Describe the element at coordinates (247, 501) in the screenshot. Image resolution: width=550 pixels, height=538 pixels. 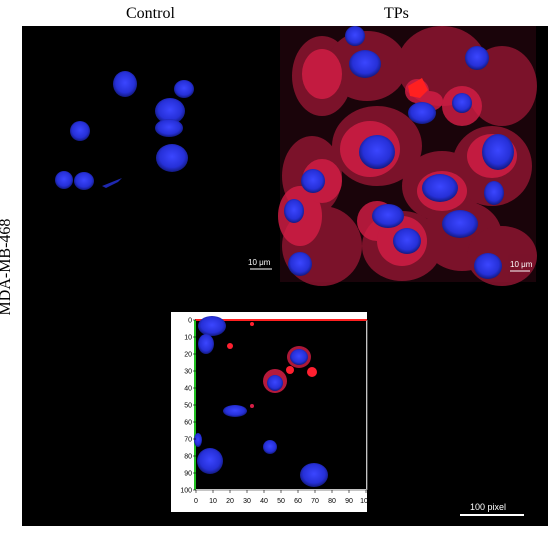
I see `x-tick-label: 30` at that location.